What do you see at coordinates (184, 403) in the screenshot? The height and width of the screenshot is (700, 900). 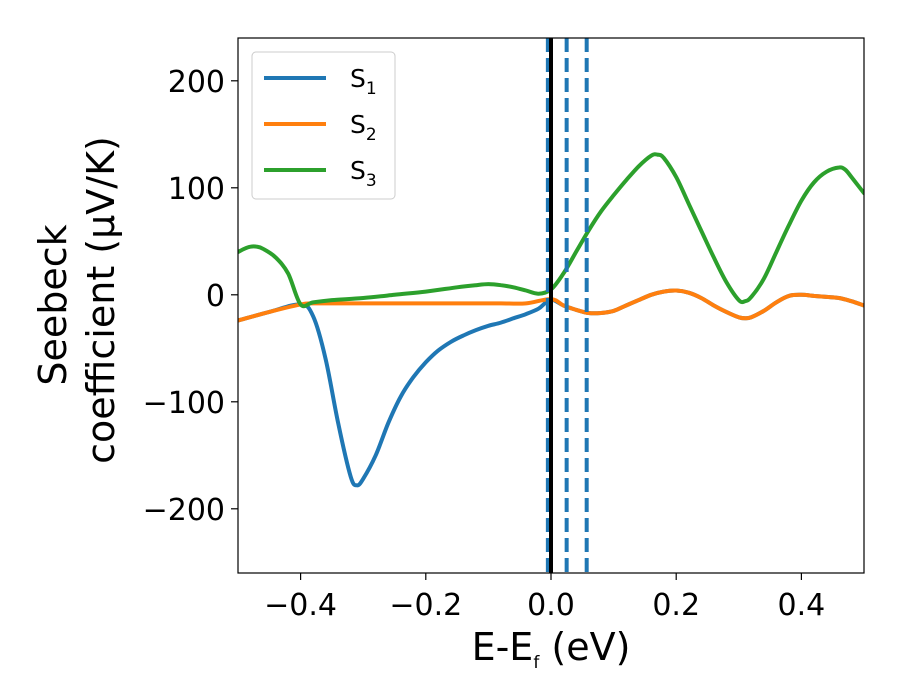 I see `y-tick-label: −100` at bounding box center [184, 403].